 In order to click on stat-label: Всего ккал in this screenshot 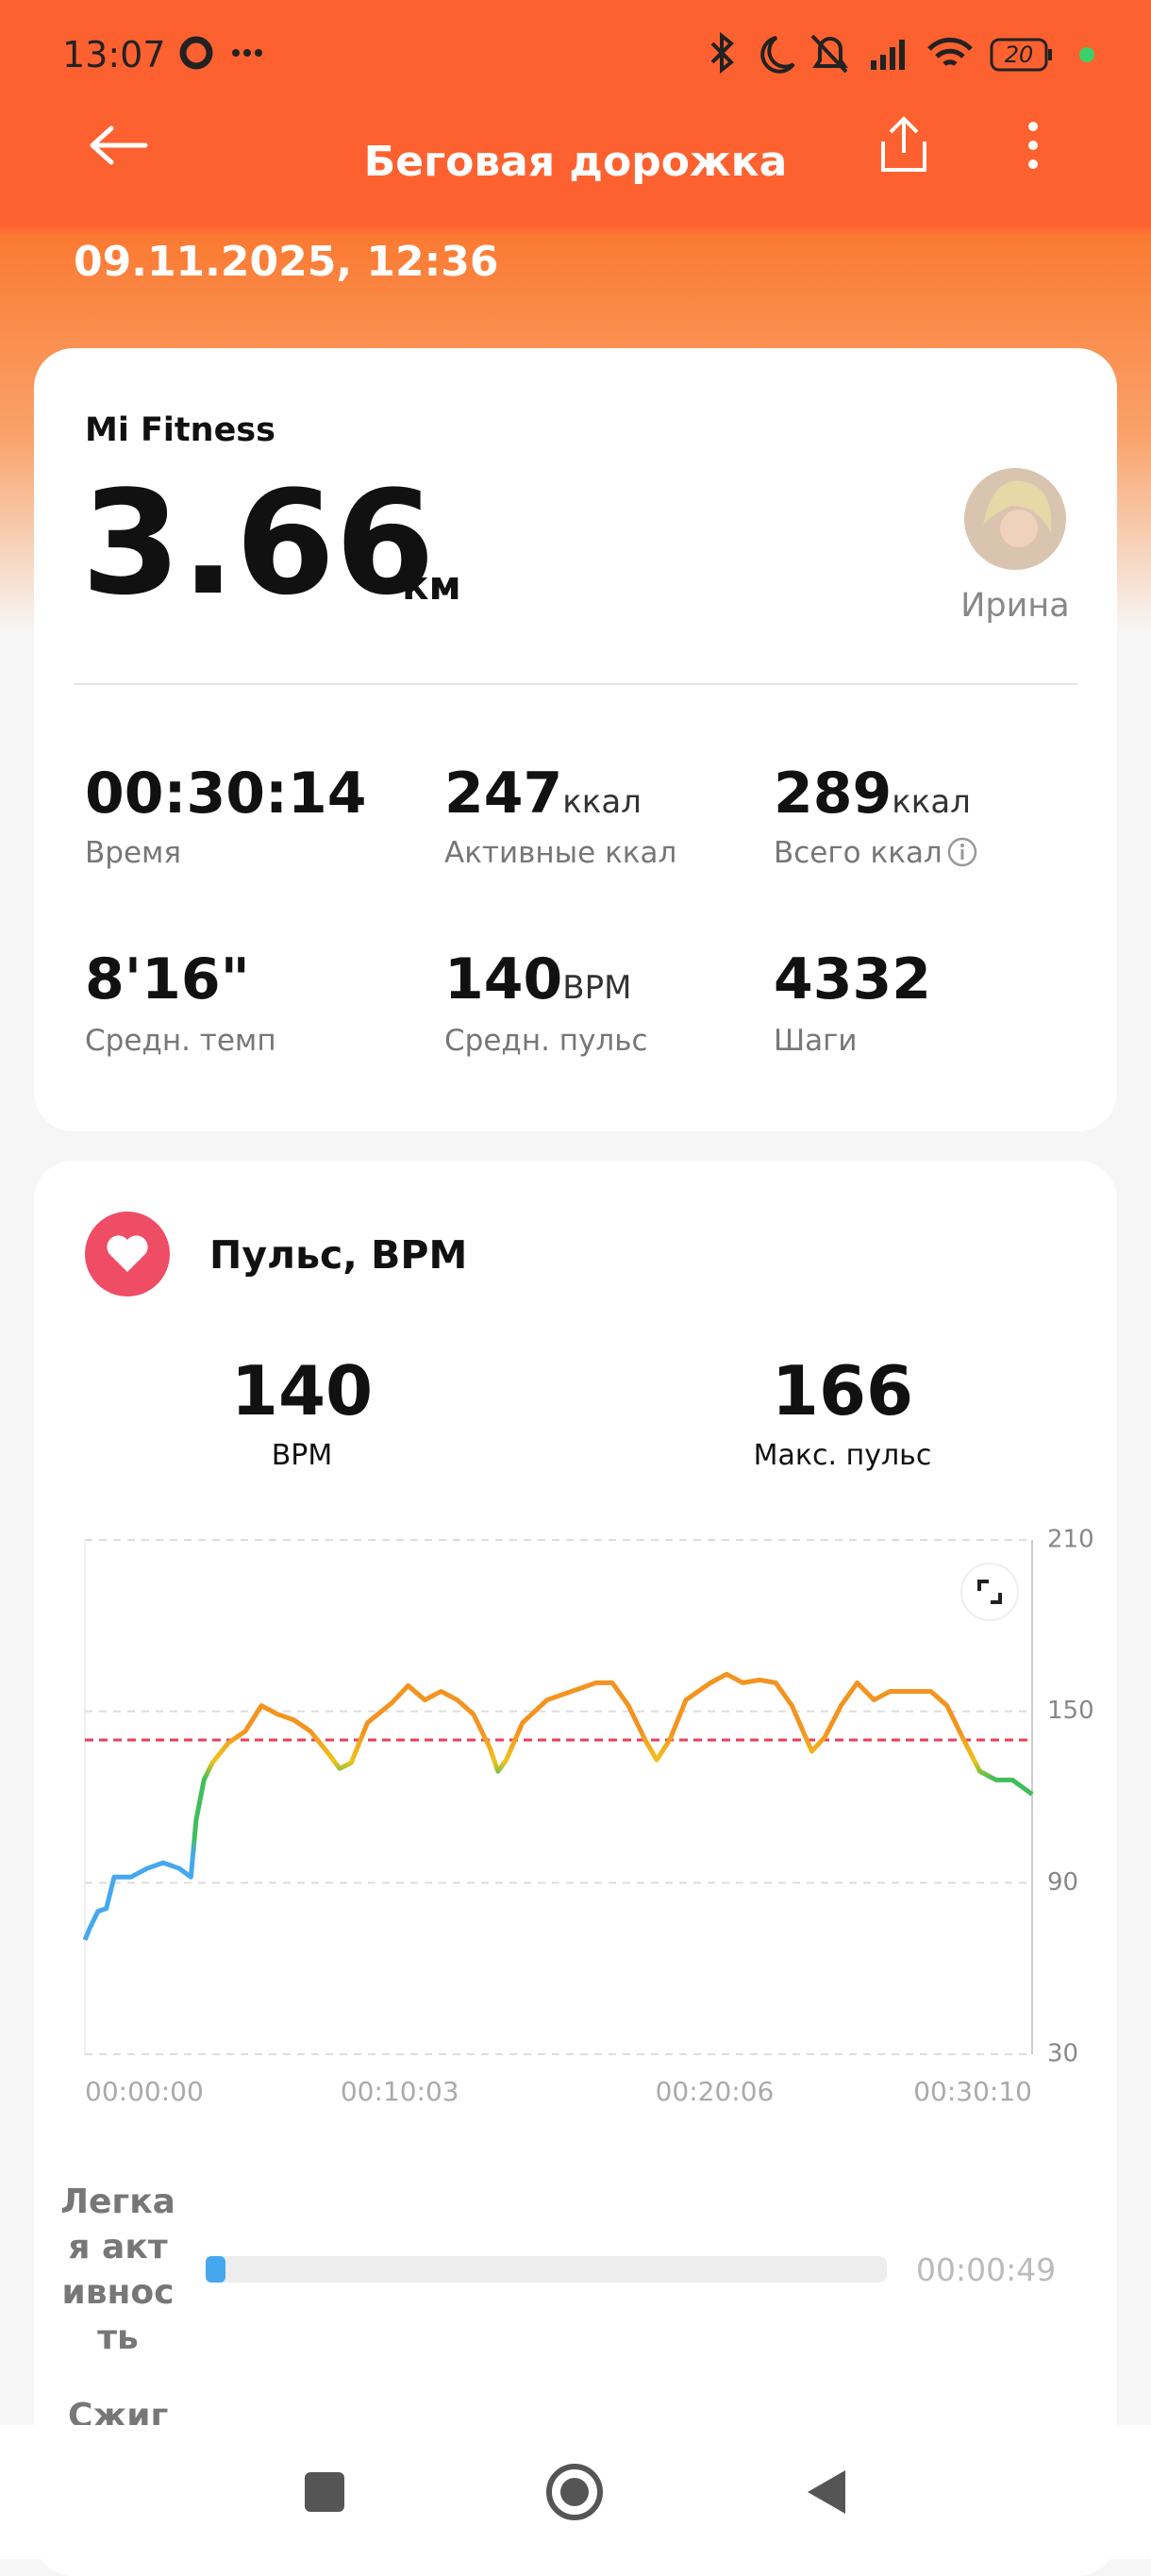, I will do `click(876, 853)`.